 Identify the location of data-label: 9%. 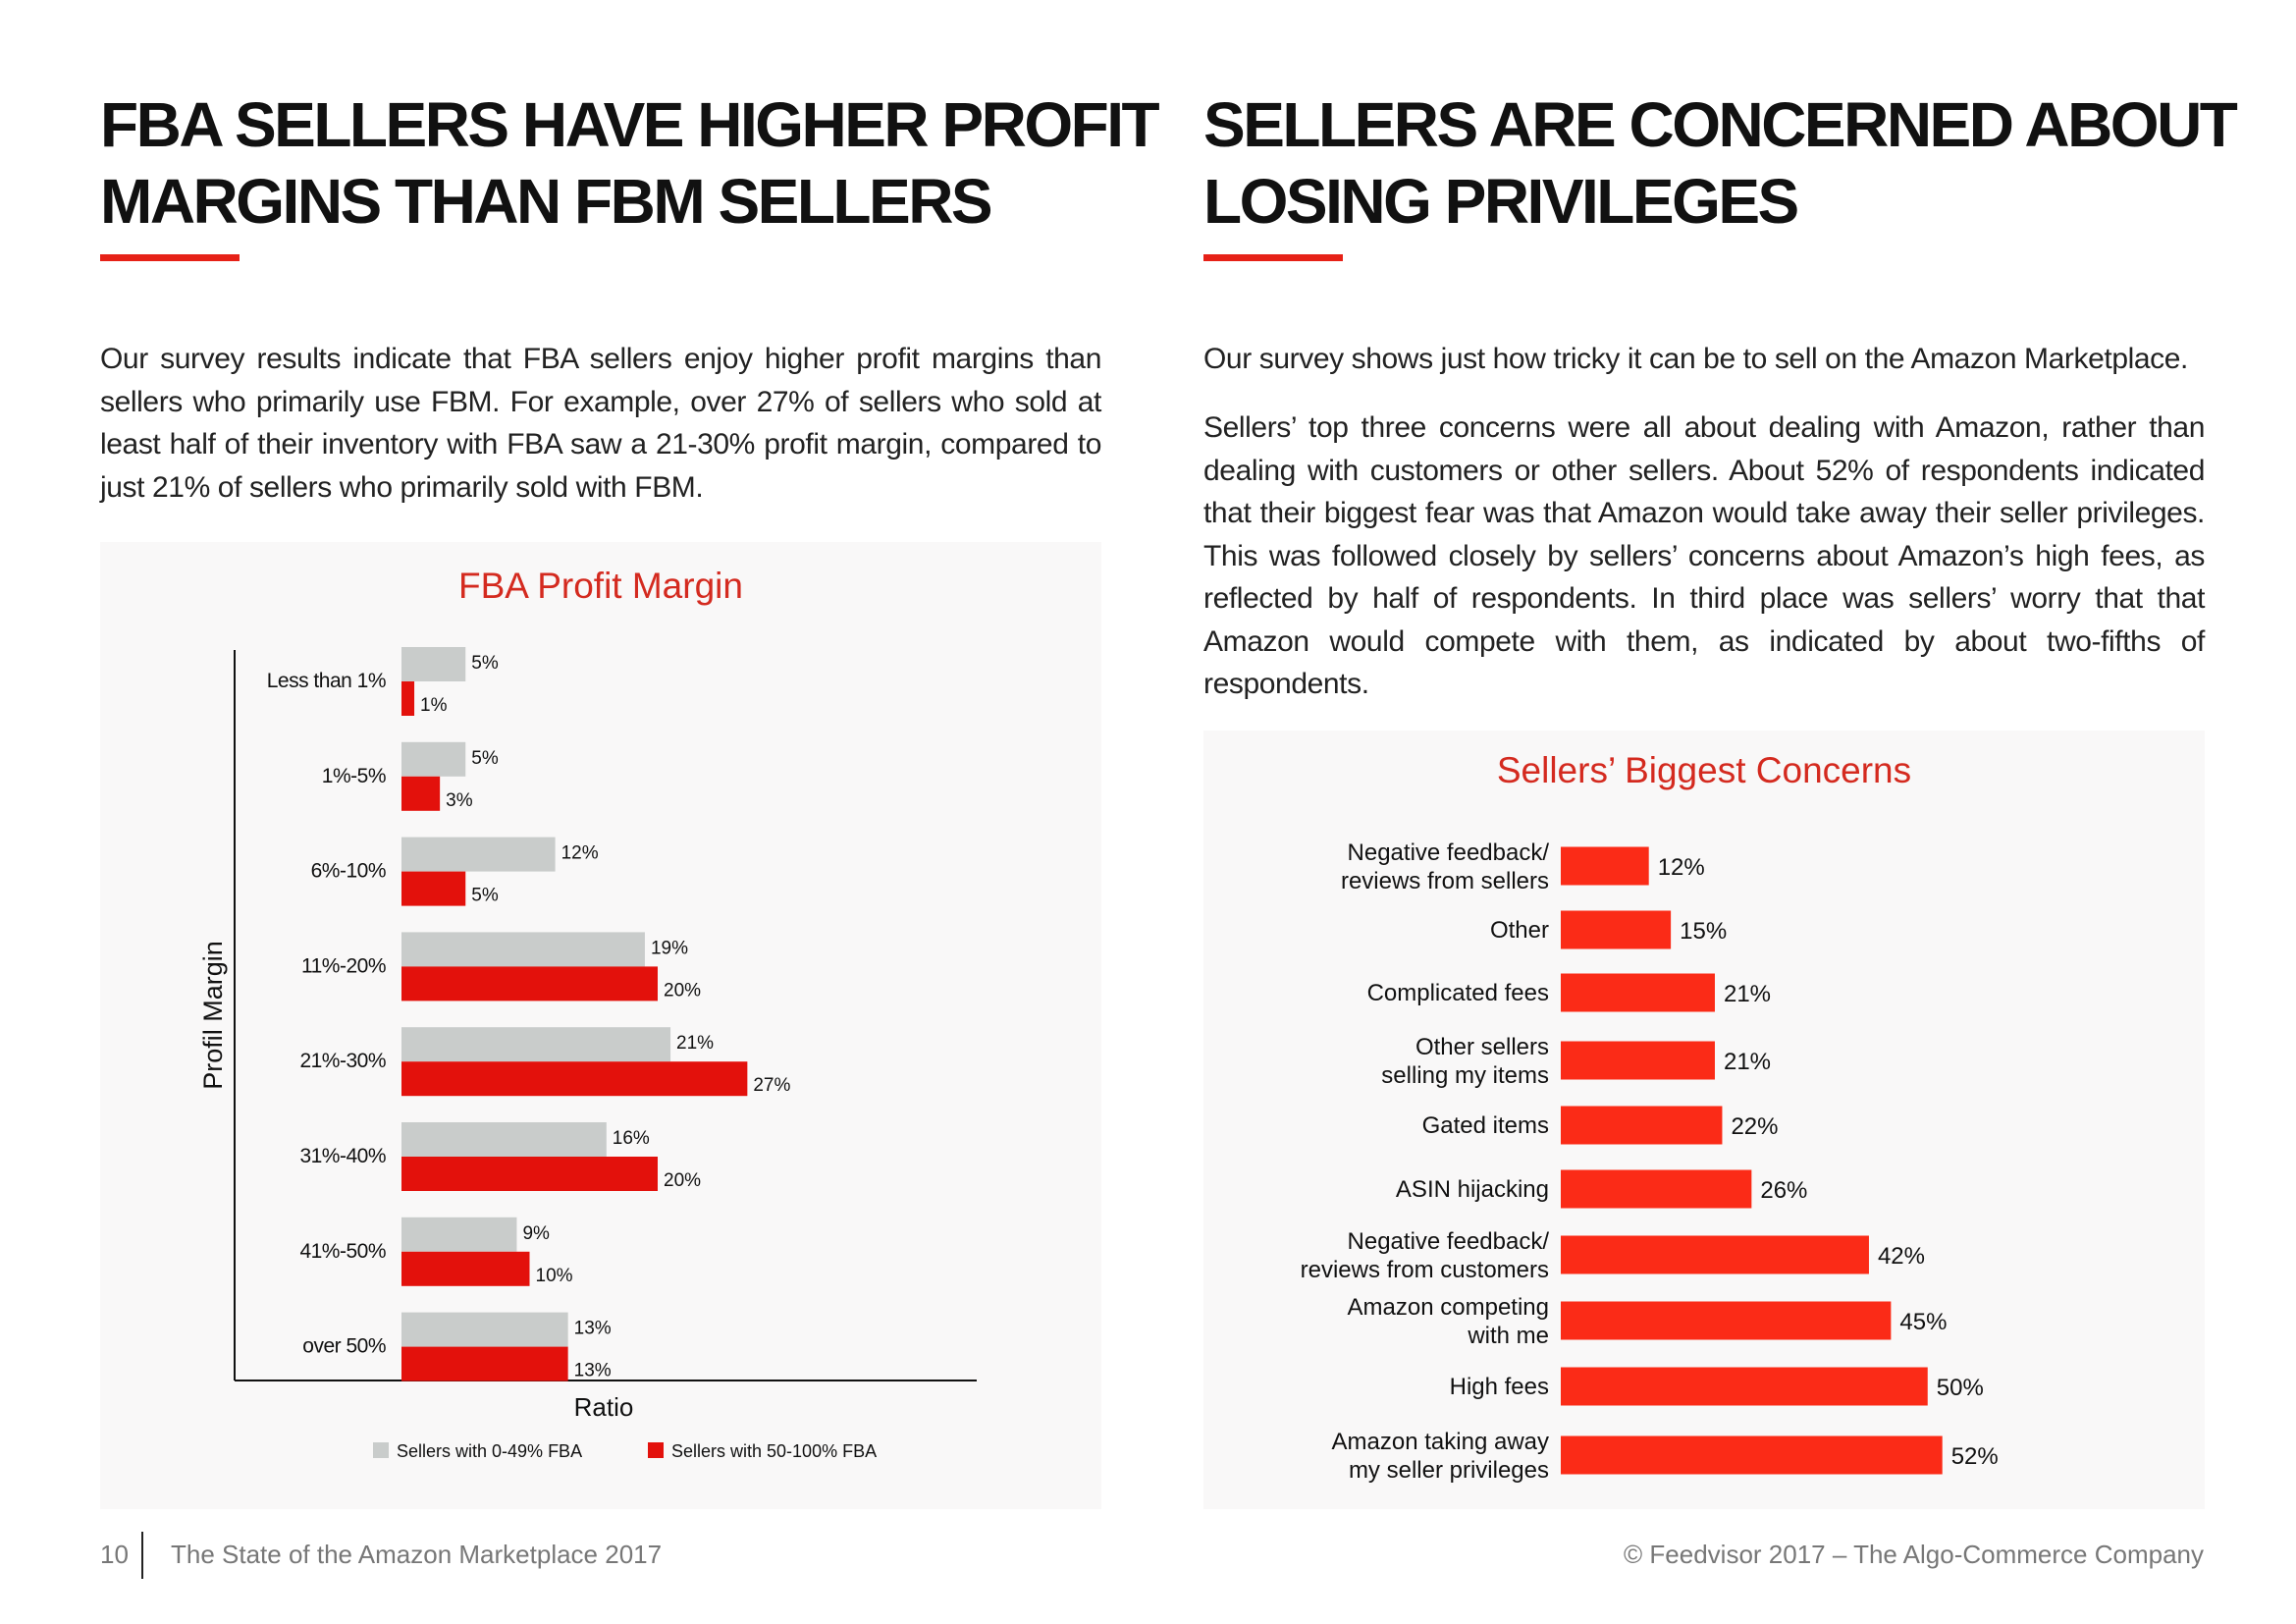
(536, 1233).